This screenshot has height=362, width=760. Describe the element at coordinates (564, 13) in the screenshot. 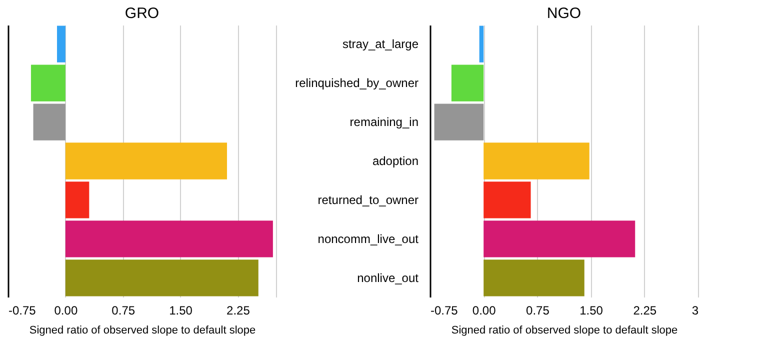

I see `chart-title: NGO` at that location.